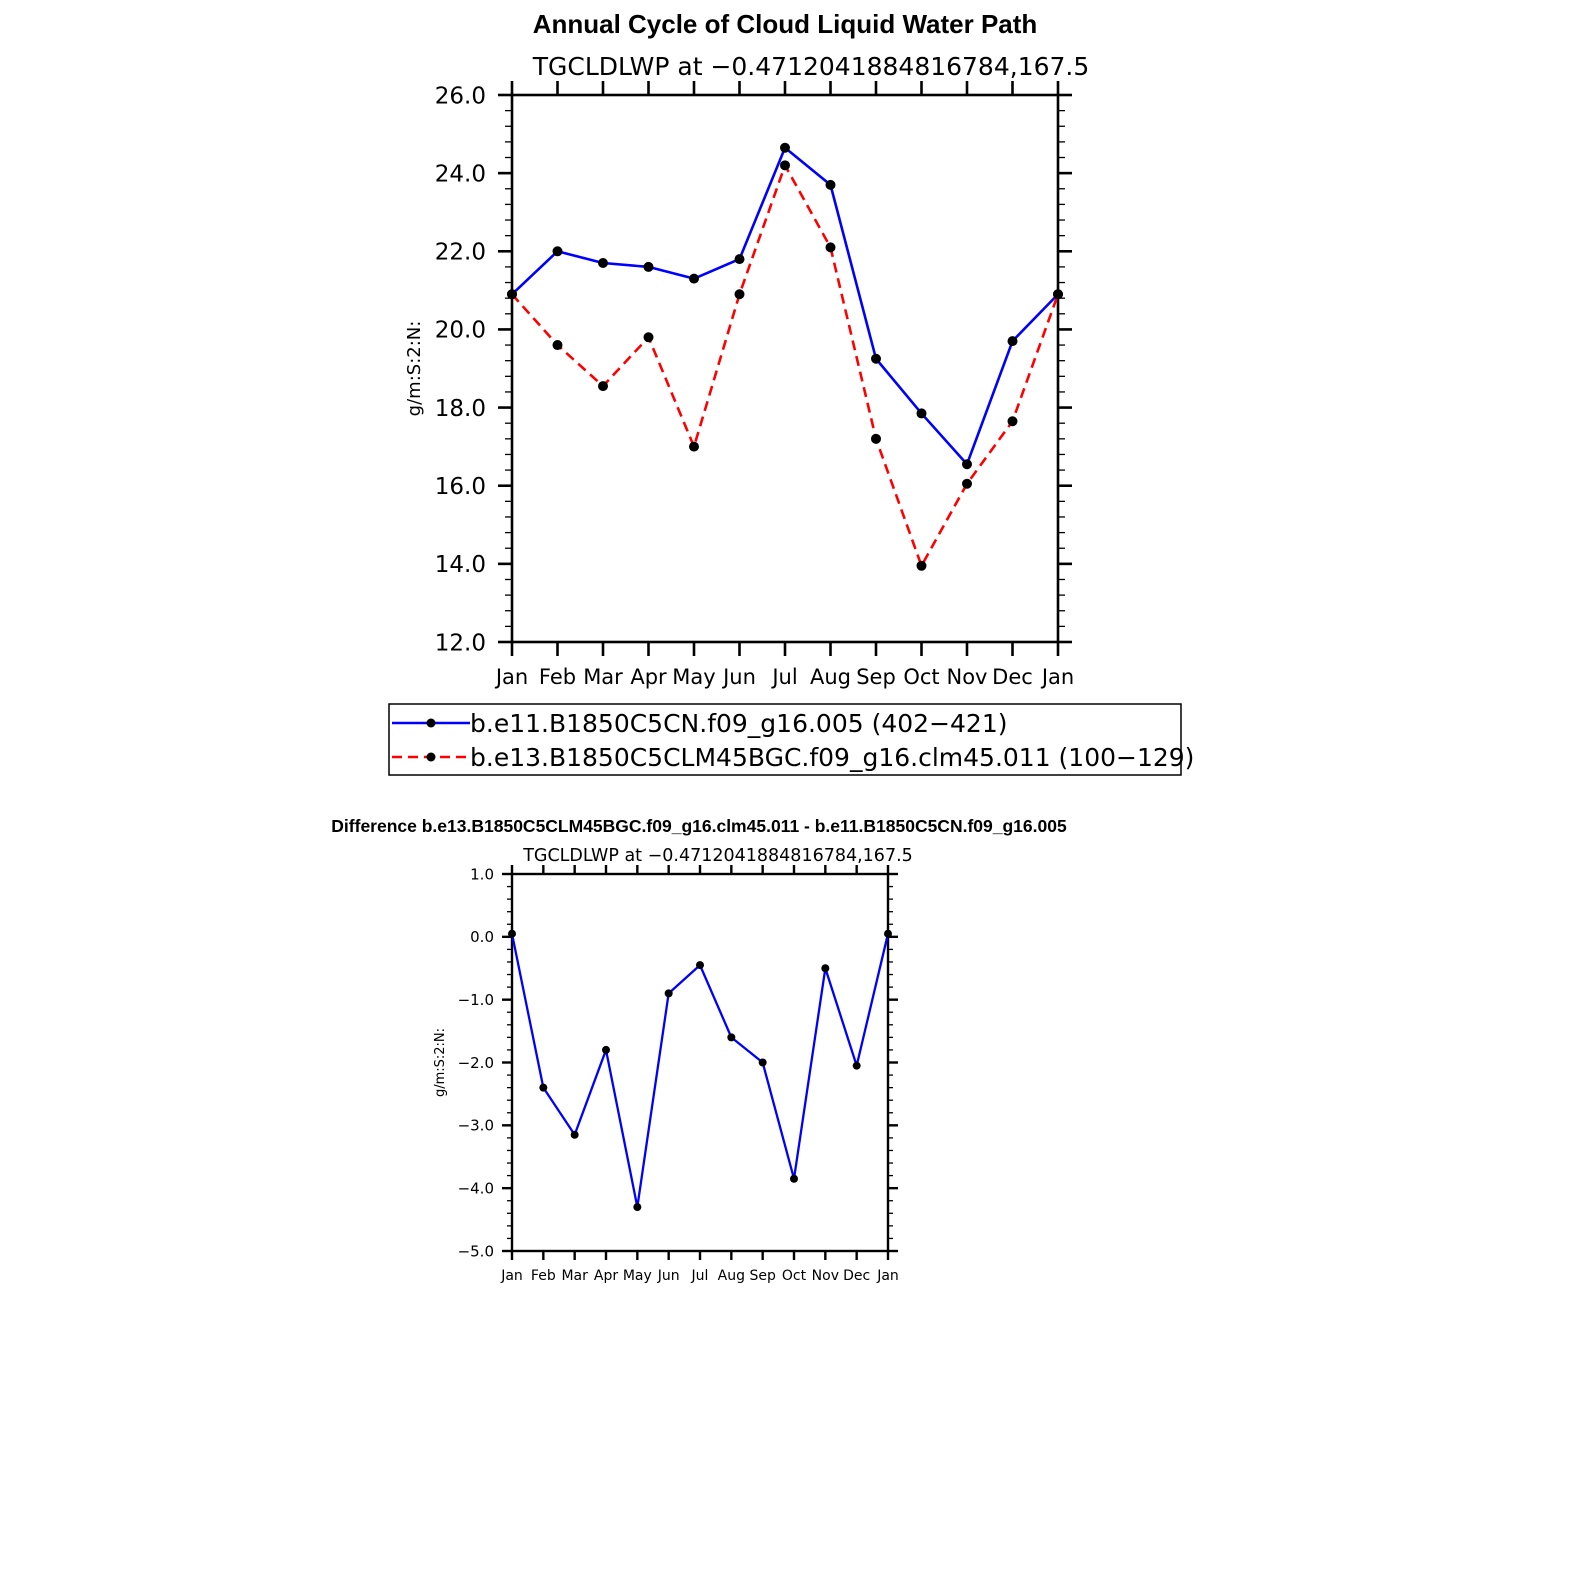  I want to click on y-tick-label: −4.0, so click(476, 1189).